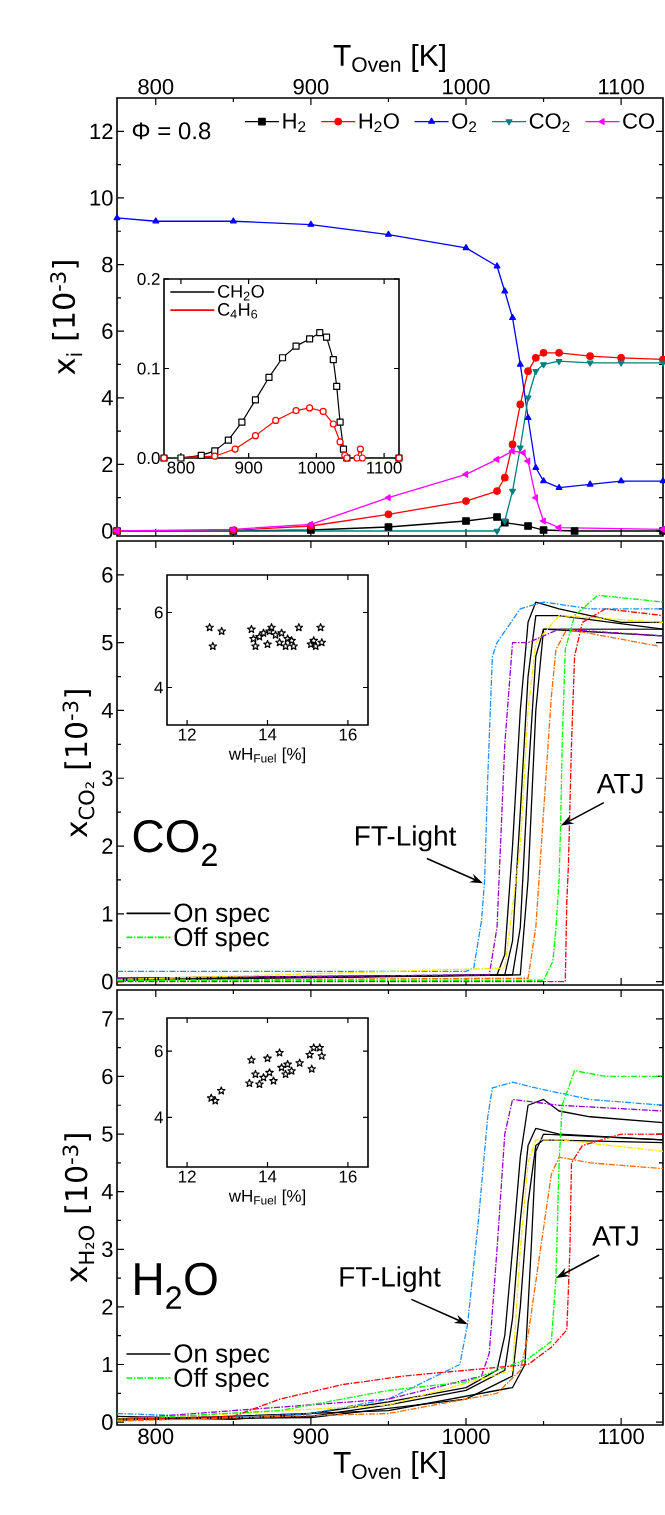  Describe the element at coordinates (175, 842) in the screenshot. I see `annotation: CO$_{2}$` at that location.